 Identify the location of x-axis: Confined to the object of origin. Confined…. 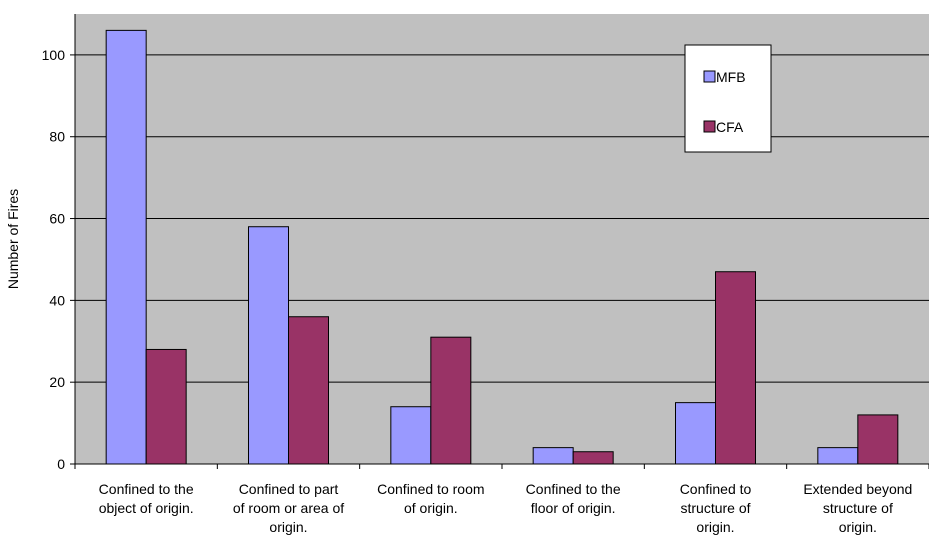
(501, 499).